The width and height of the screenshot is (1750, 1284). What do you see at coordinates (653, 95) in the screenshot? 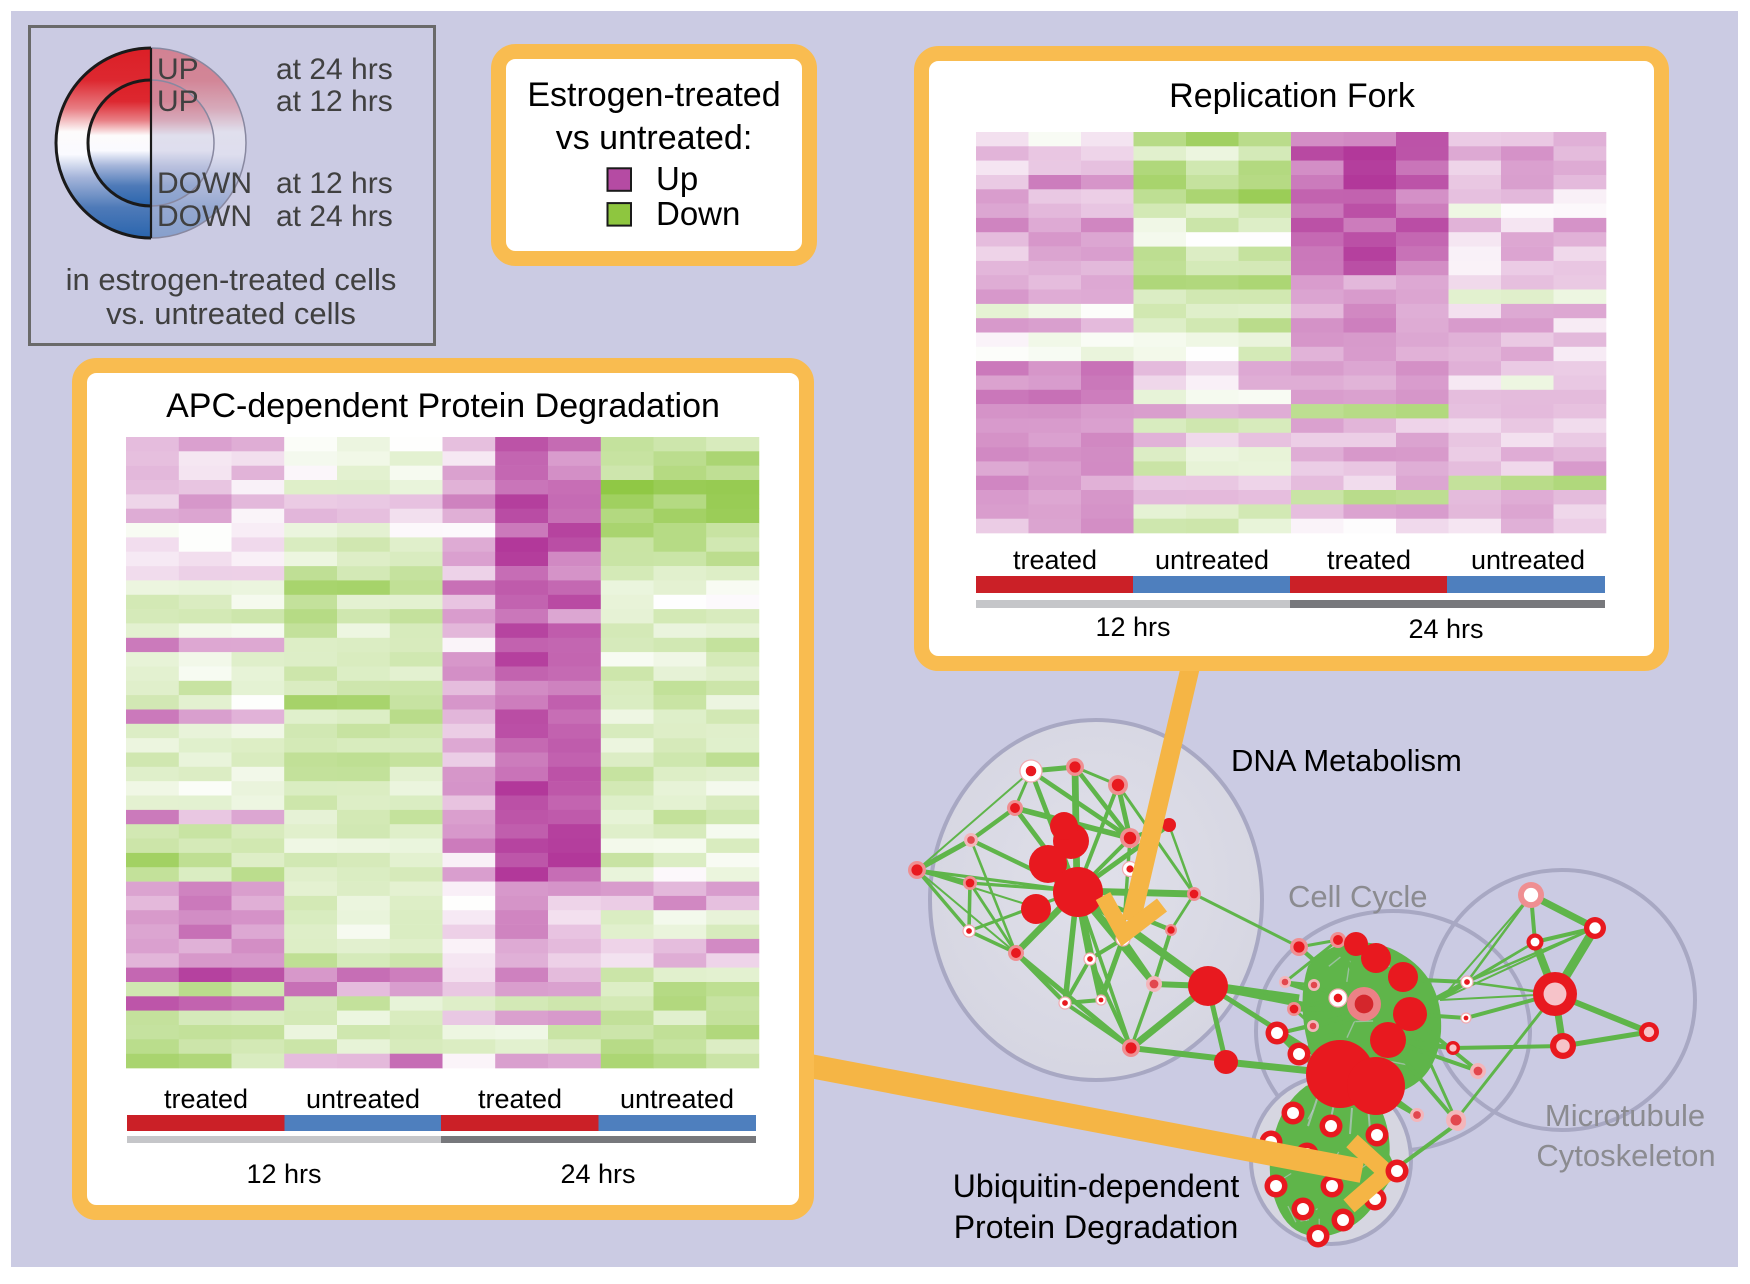
I see `svg-text: Estrogen-treated` at bounding box center [653, 95].